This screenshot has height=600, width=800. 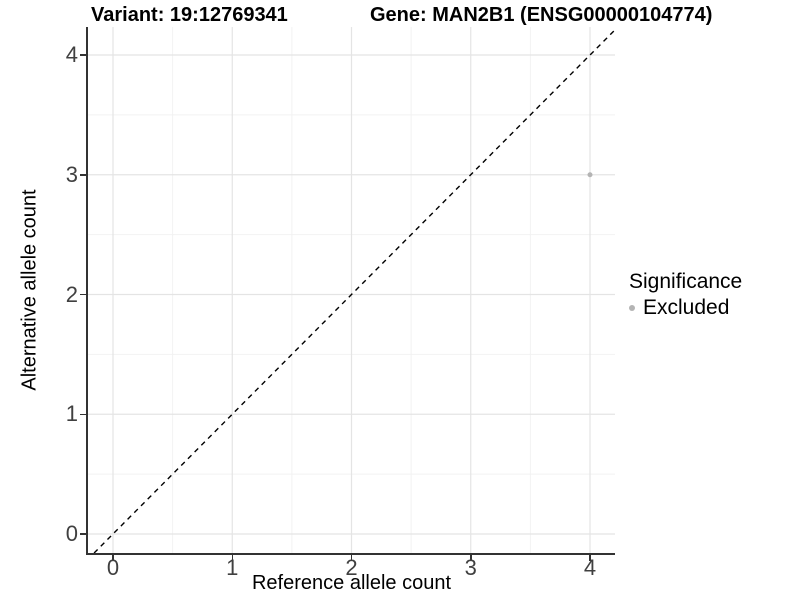 What do you see at coordinates (350, 554) in the screenshot?
I see `x-axis-line` at bounding box center [350, 554].